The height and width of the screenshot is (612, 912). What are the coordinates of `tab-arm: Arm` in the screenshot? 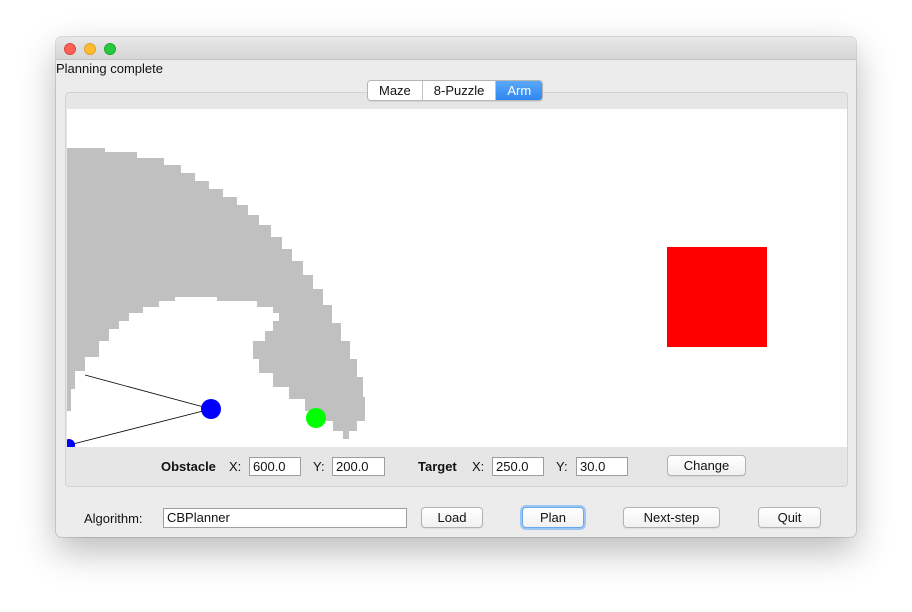 It's located at (519, 90).